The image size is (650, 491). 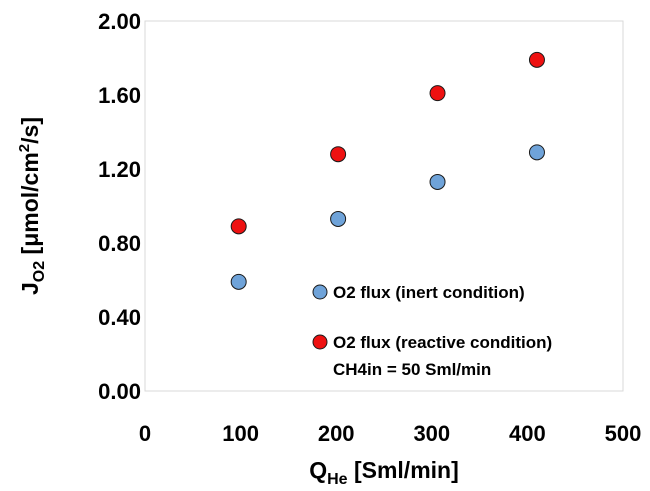 What do you see at coordinates (442, 342) in the screenshot?
I see `legend-label-reactive: O2 flux (reactive condition)` at bounding box center [442, 342].